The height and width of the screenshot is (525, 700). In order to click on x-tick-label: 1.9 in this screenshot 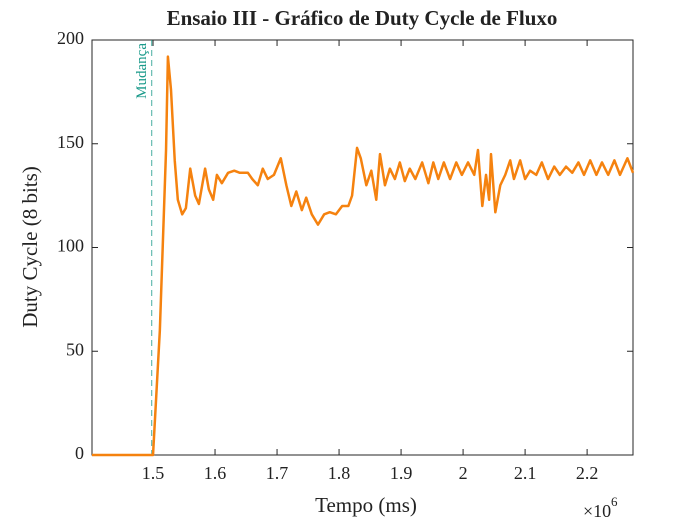, I will do `click(401, 473)`.